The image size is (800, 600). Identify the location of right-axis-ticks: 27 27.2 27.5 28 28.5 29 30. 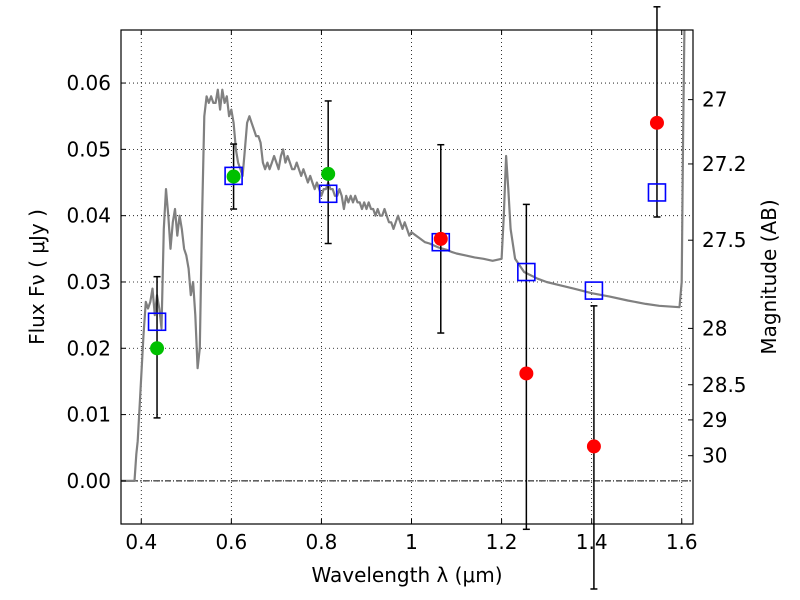
(717, 278).